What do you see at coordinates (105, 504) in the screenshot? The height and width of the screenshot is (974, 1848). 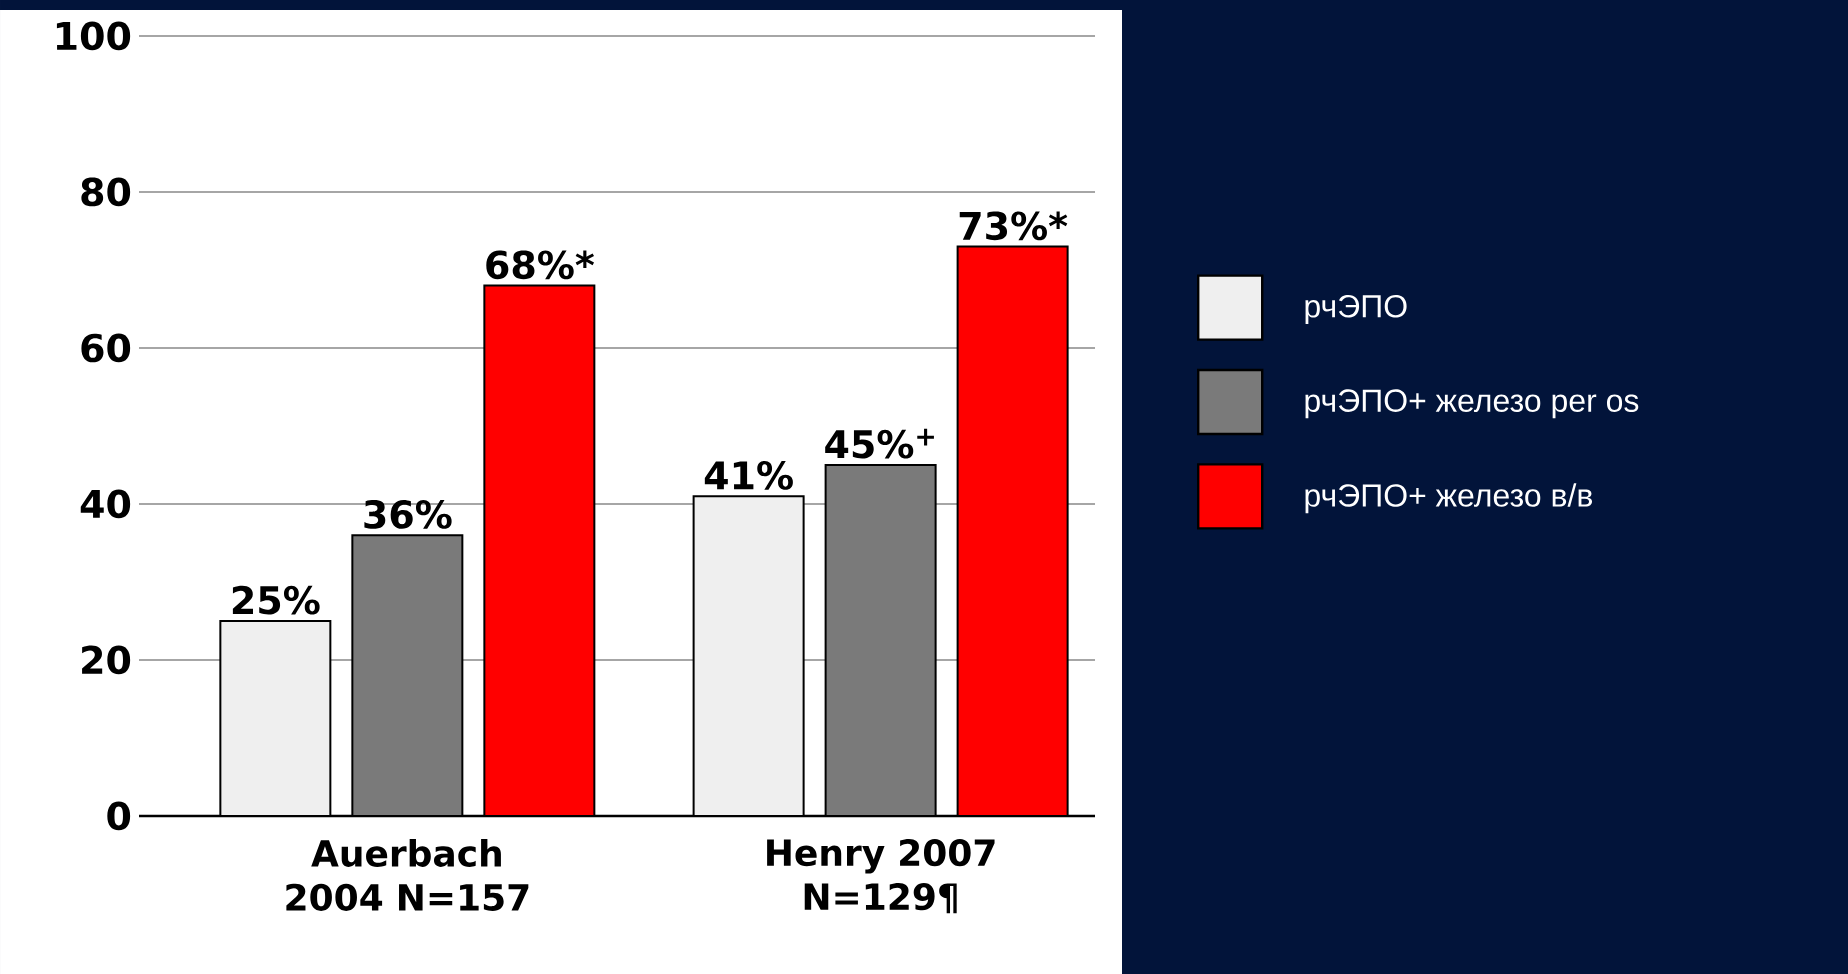 I see `y-tick-label: 40` at bounding box center [105, 504].